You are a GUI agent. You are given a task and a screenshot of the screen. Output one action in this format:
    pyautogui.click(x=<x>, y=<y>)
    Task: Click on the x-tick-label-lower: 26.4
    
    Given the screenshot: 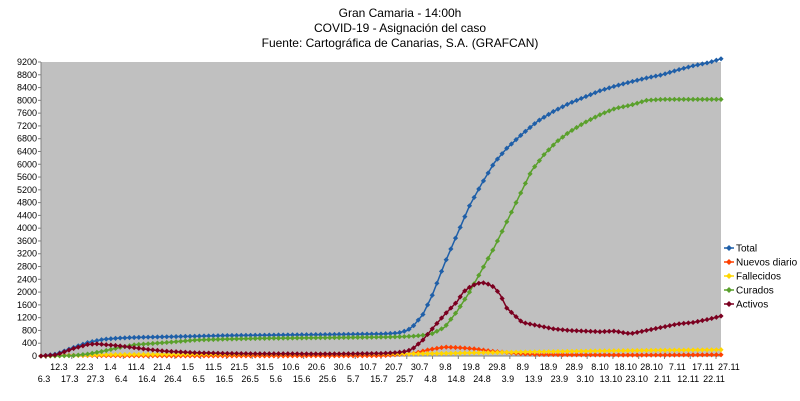 What is the action you would take?
    pyautogui.click(x=173, y=379)
    